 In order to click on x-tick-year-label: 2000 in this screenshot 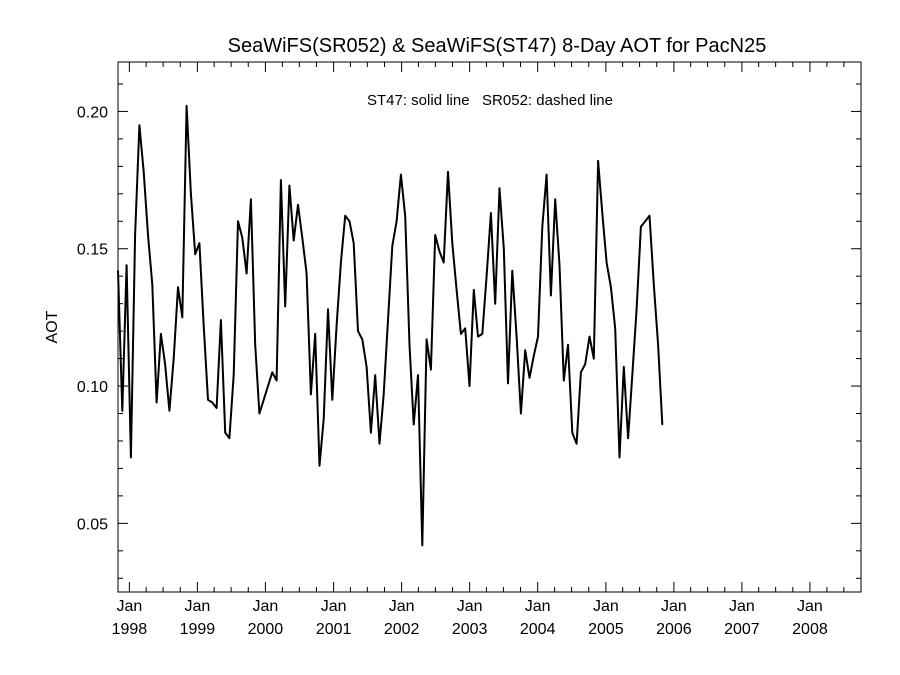, I will do `click(266, 629)`.